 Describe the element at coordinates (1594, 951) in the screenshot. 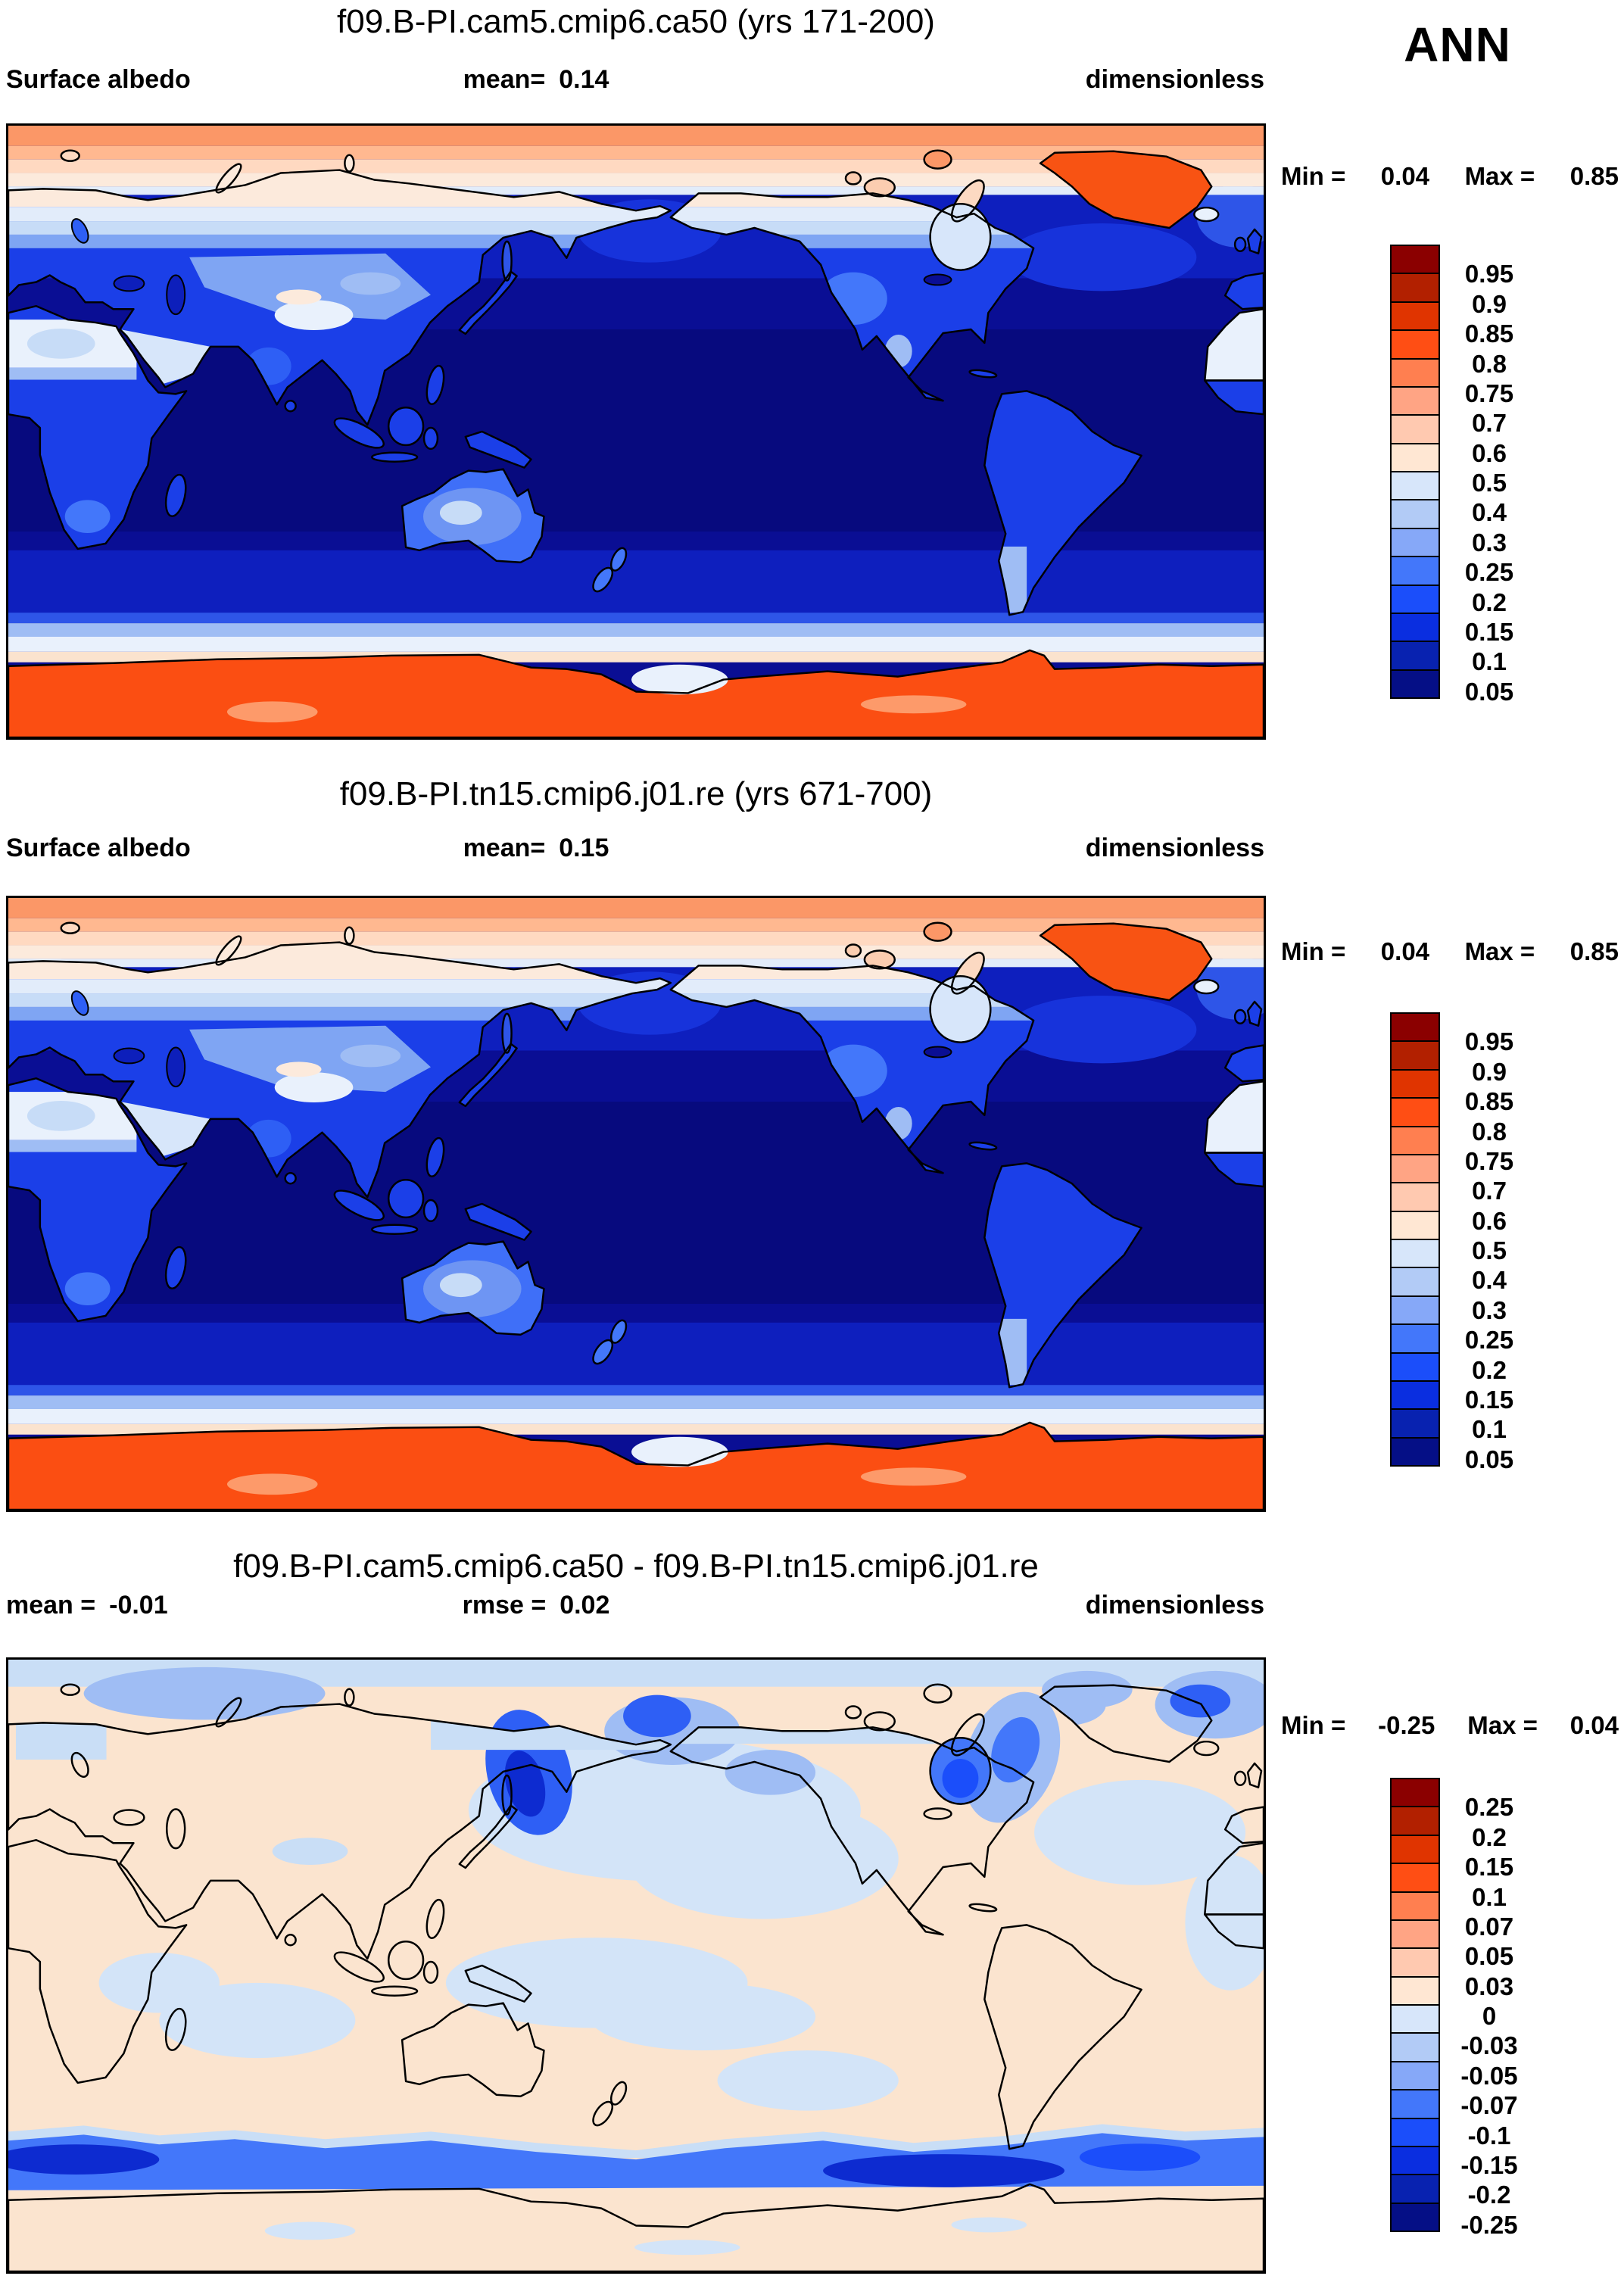

I see `panel2-max-value: 0.85` at that location.